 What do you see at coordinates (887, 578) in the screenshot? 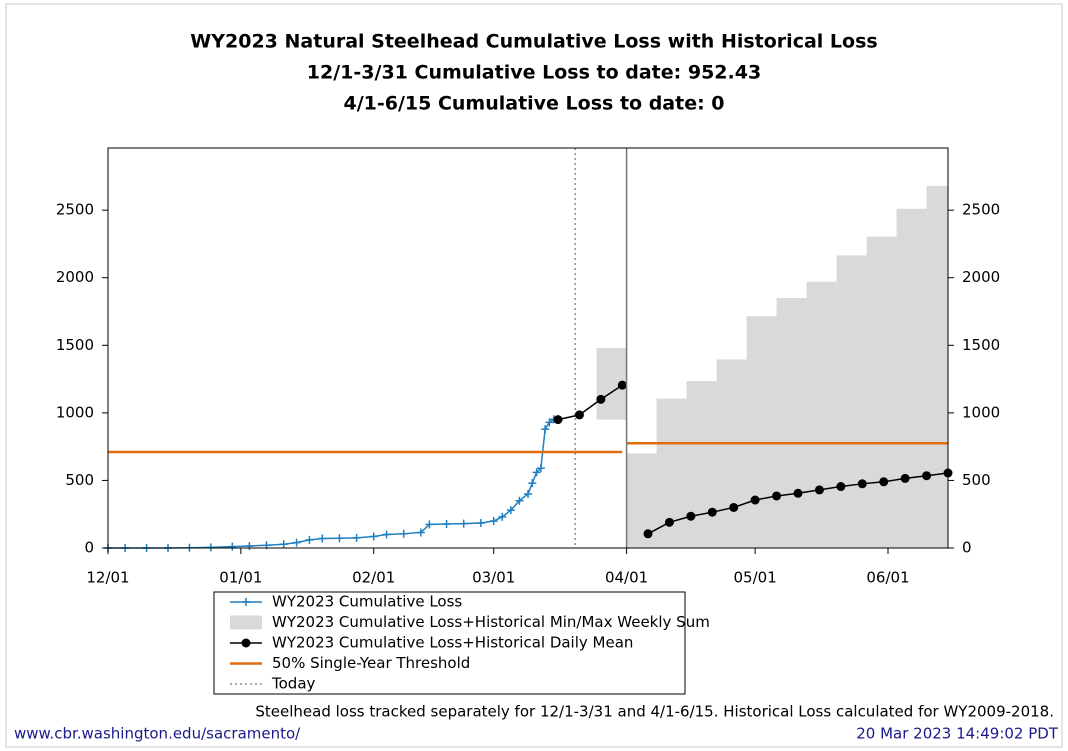
I see `x-tick-label: 06/01` at bounding box center [887, 578].